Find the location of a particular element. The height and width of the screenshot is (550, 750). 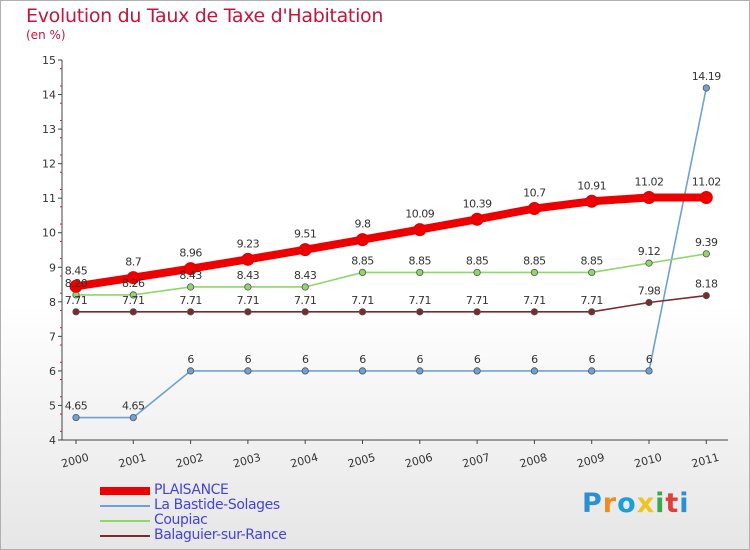

data-label: 9.23 is located at coordinates (248, 243).